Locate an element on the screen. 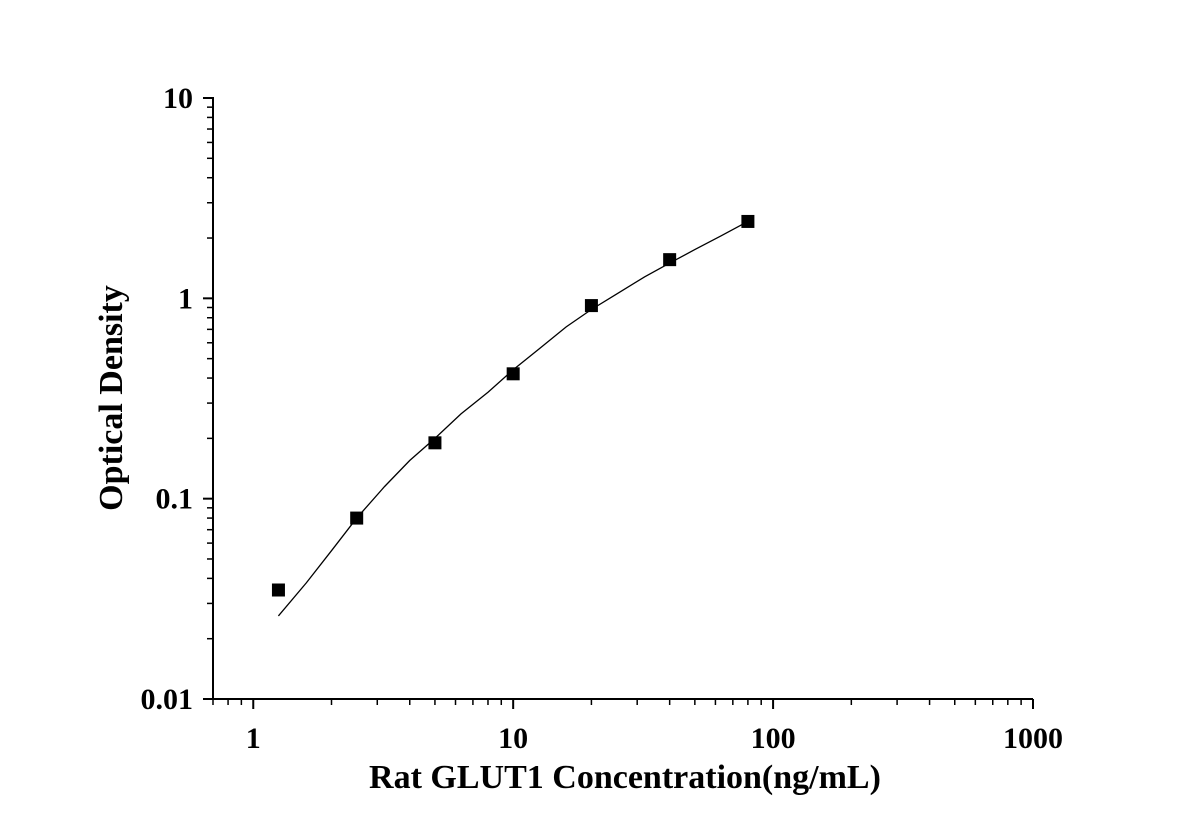  x-axis-title: Rat GLUT1 Concentration(ng/mL) is located at coordinates (625, 777).